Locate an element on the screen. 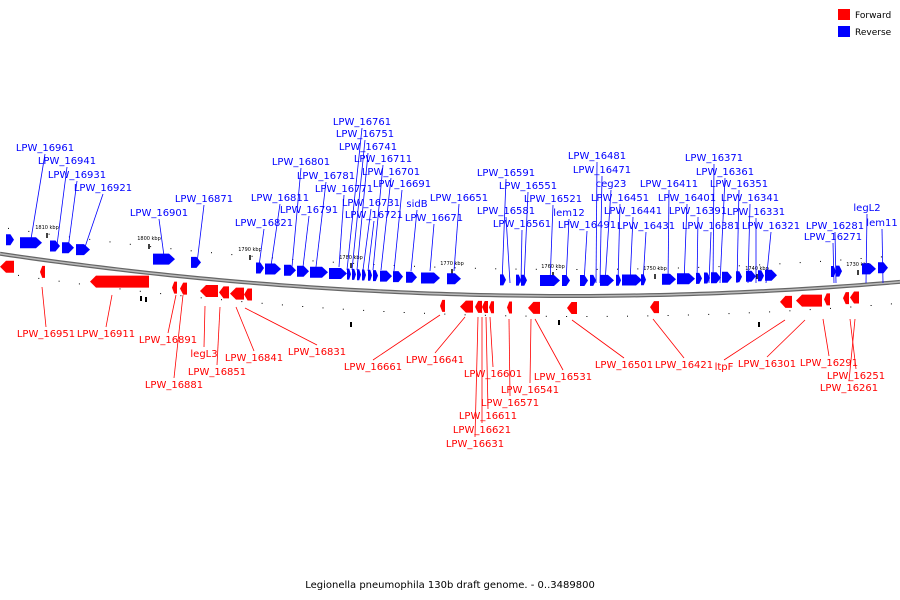  forward-gene-label: LPW_16251 is located at coordinates (856, 376).